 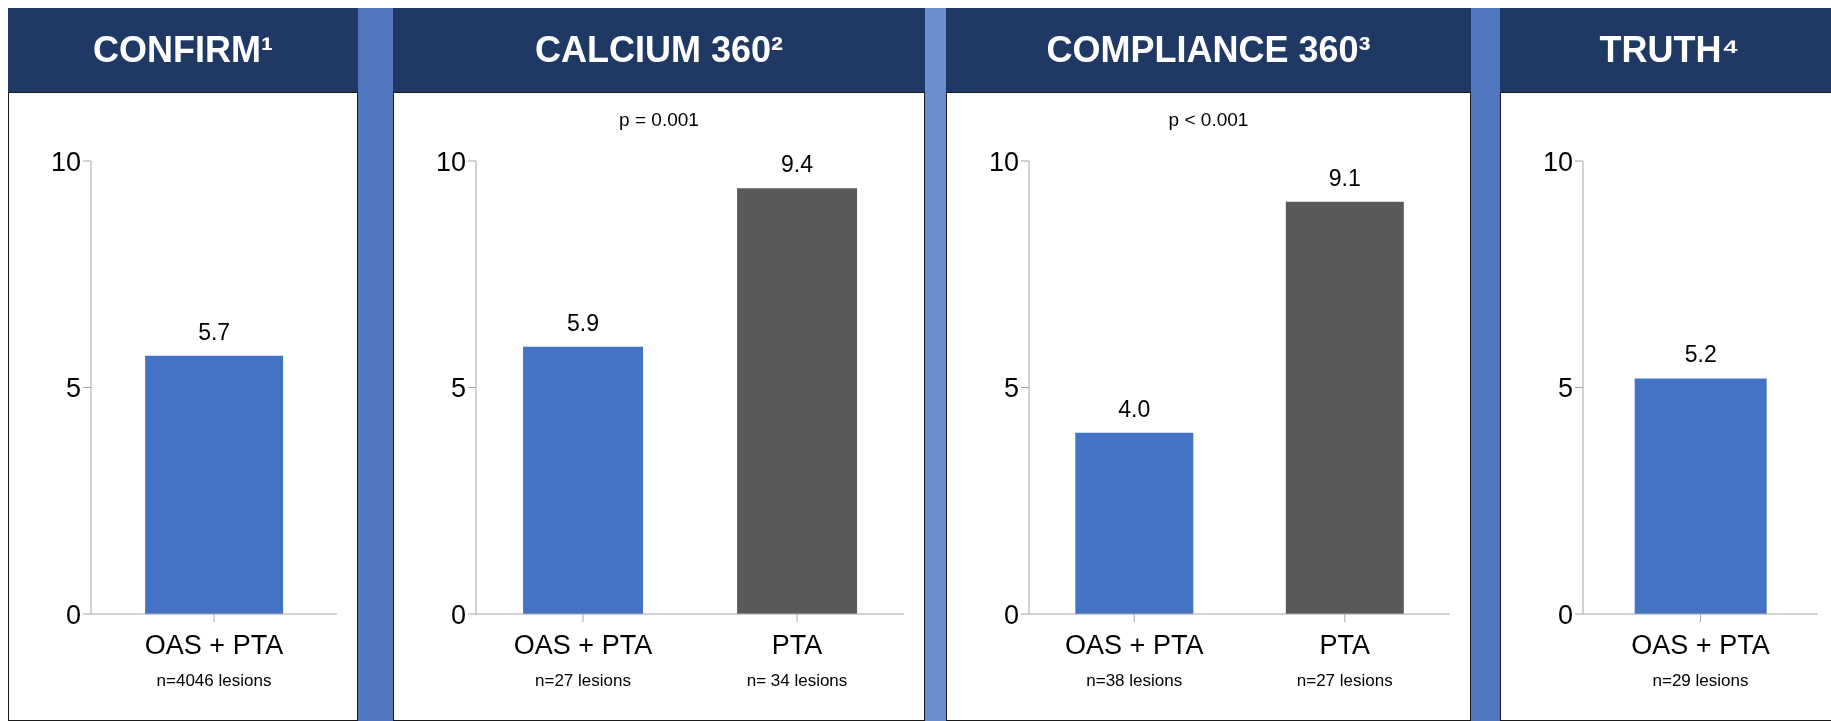 I want to click on data-label: 9.4, so click(x=797, y=164).